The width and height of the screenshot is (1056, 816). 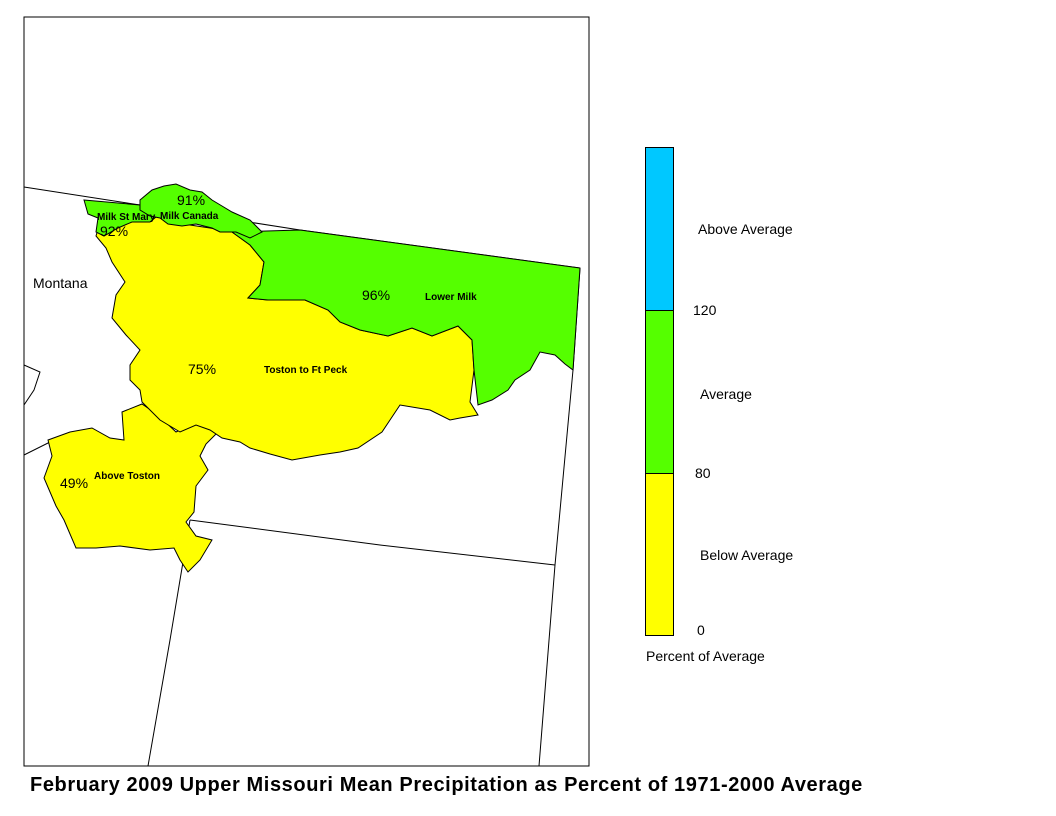 What do you see at coordinates (114, 231) in the screenshot?
I see `basin-percent-label: 92%` at bounding box center [114, 231].